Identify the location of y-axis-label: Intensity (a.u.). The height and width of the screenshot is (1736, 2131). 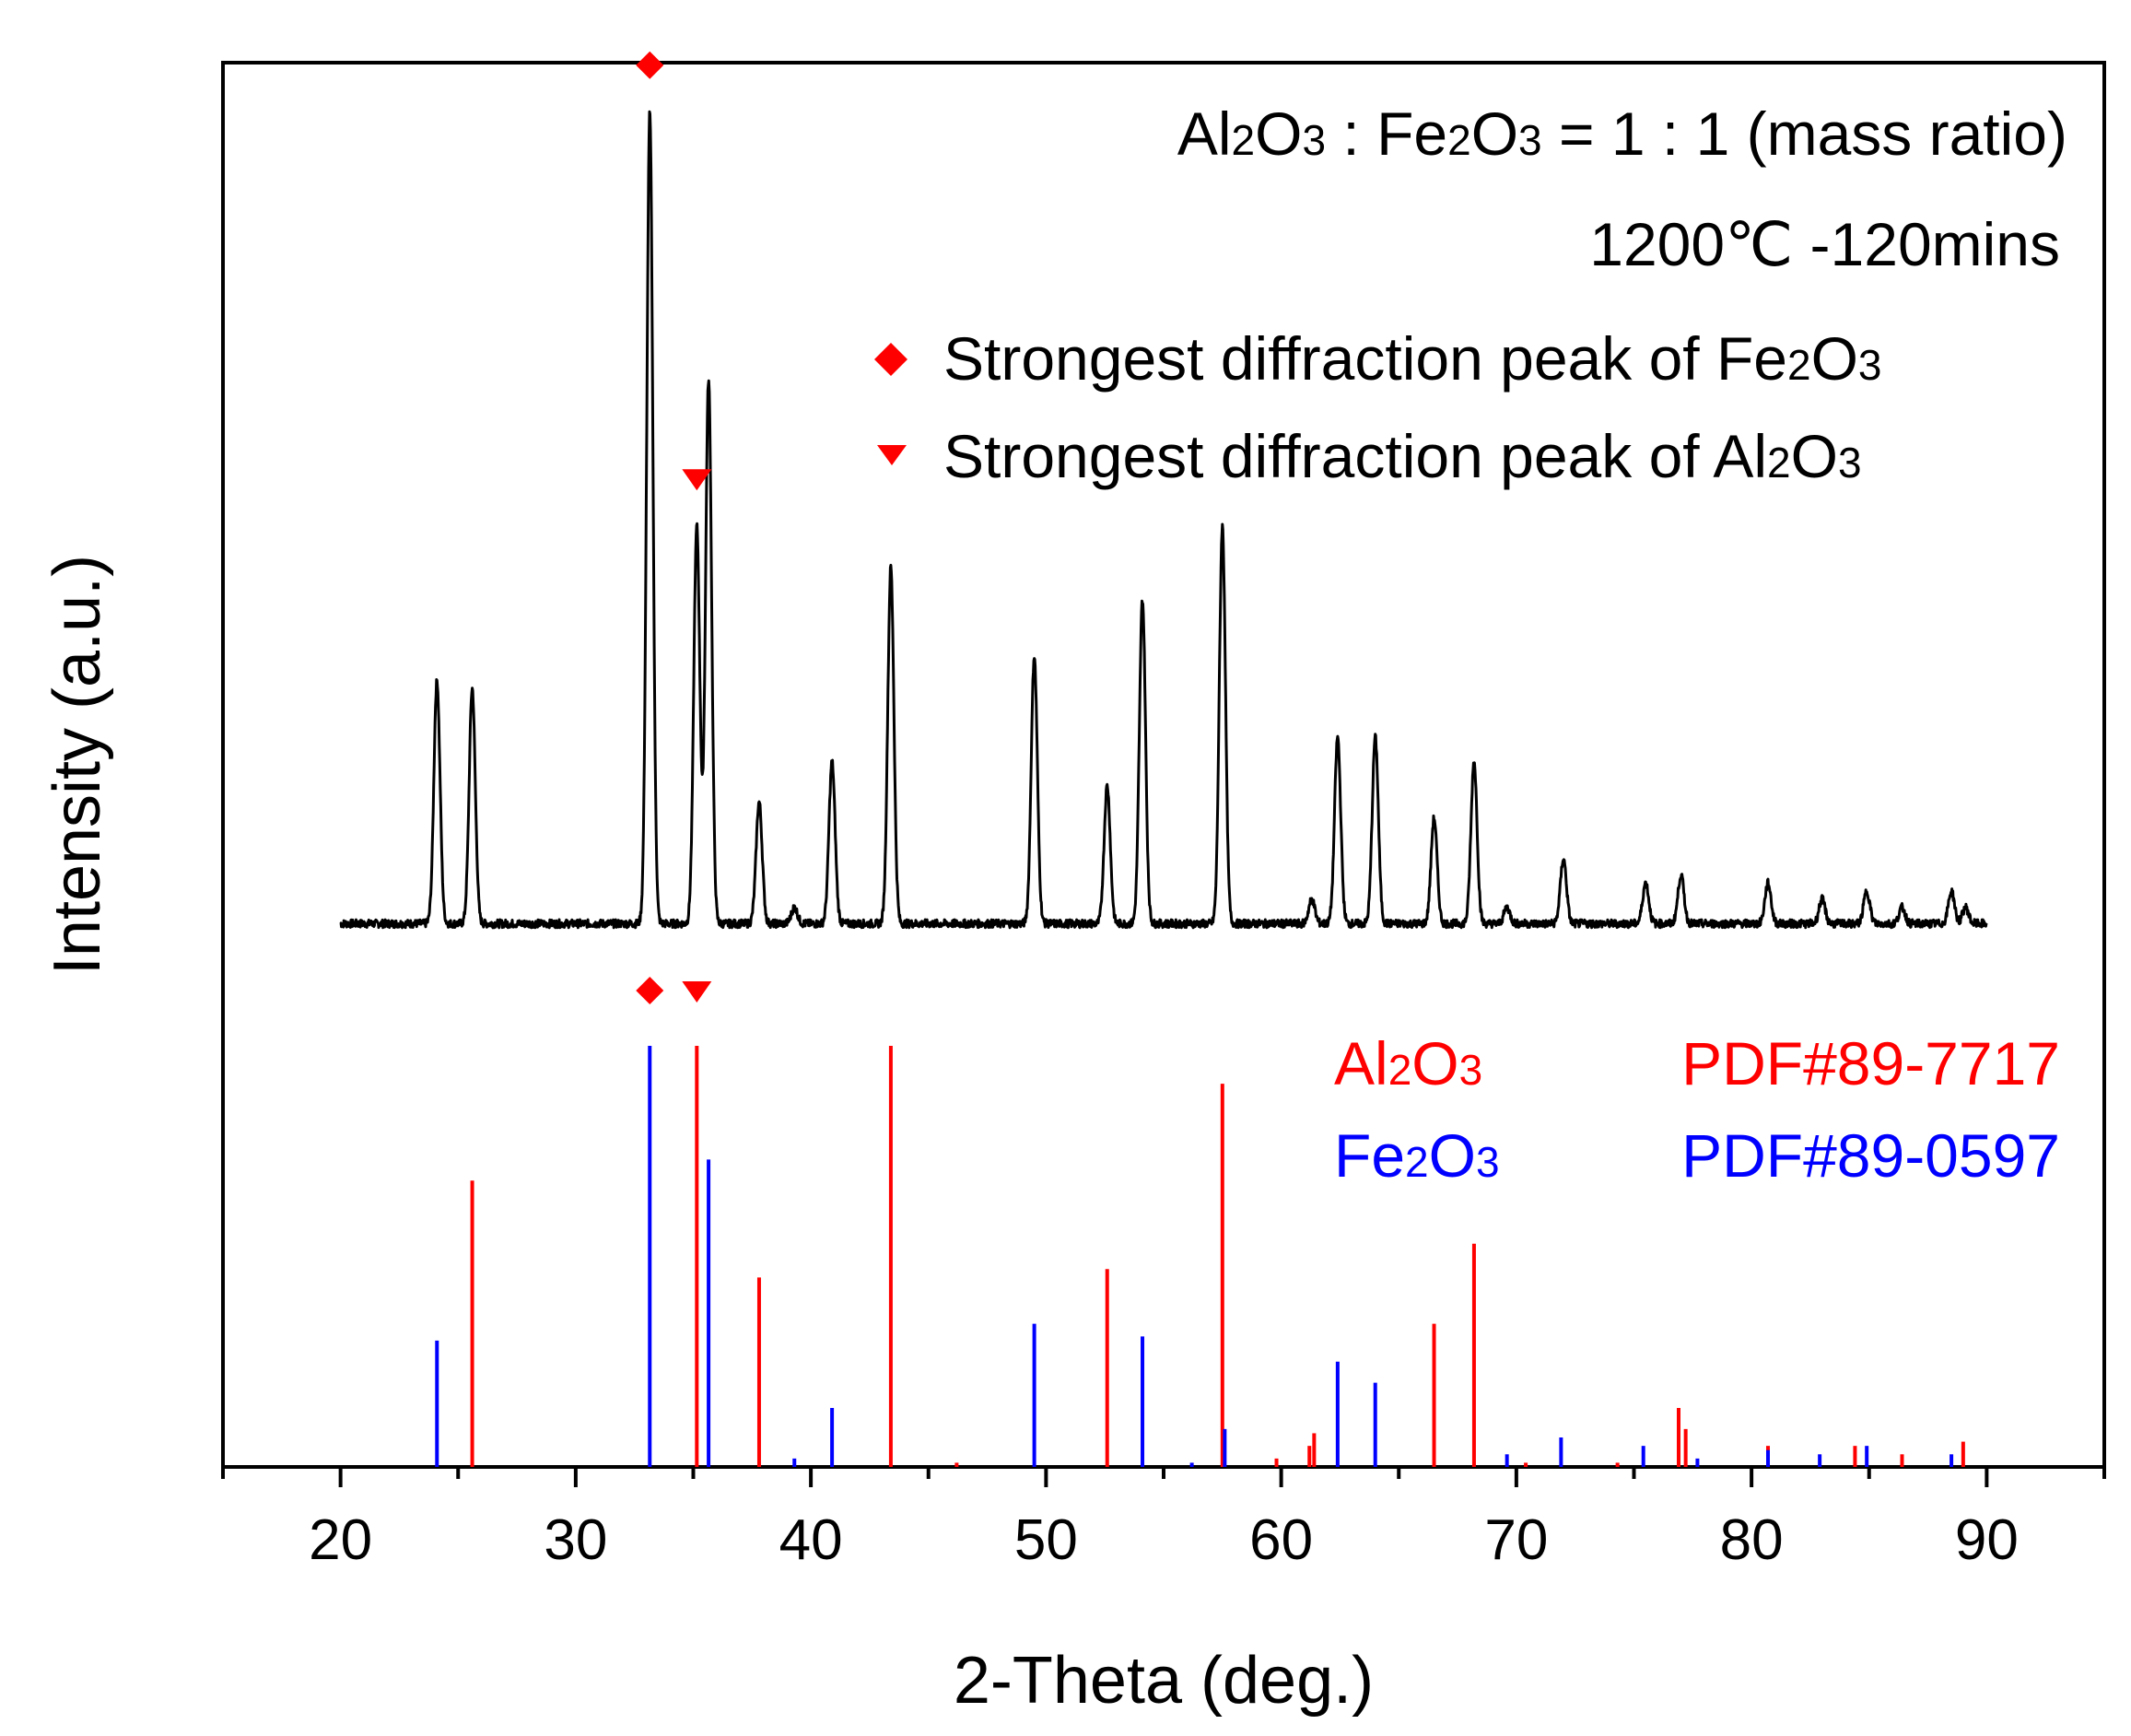
(77, 765).